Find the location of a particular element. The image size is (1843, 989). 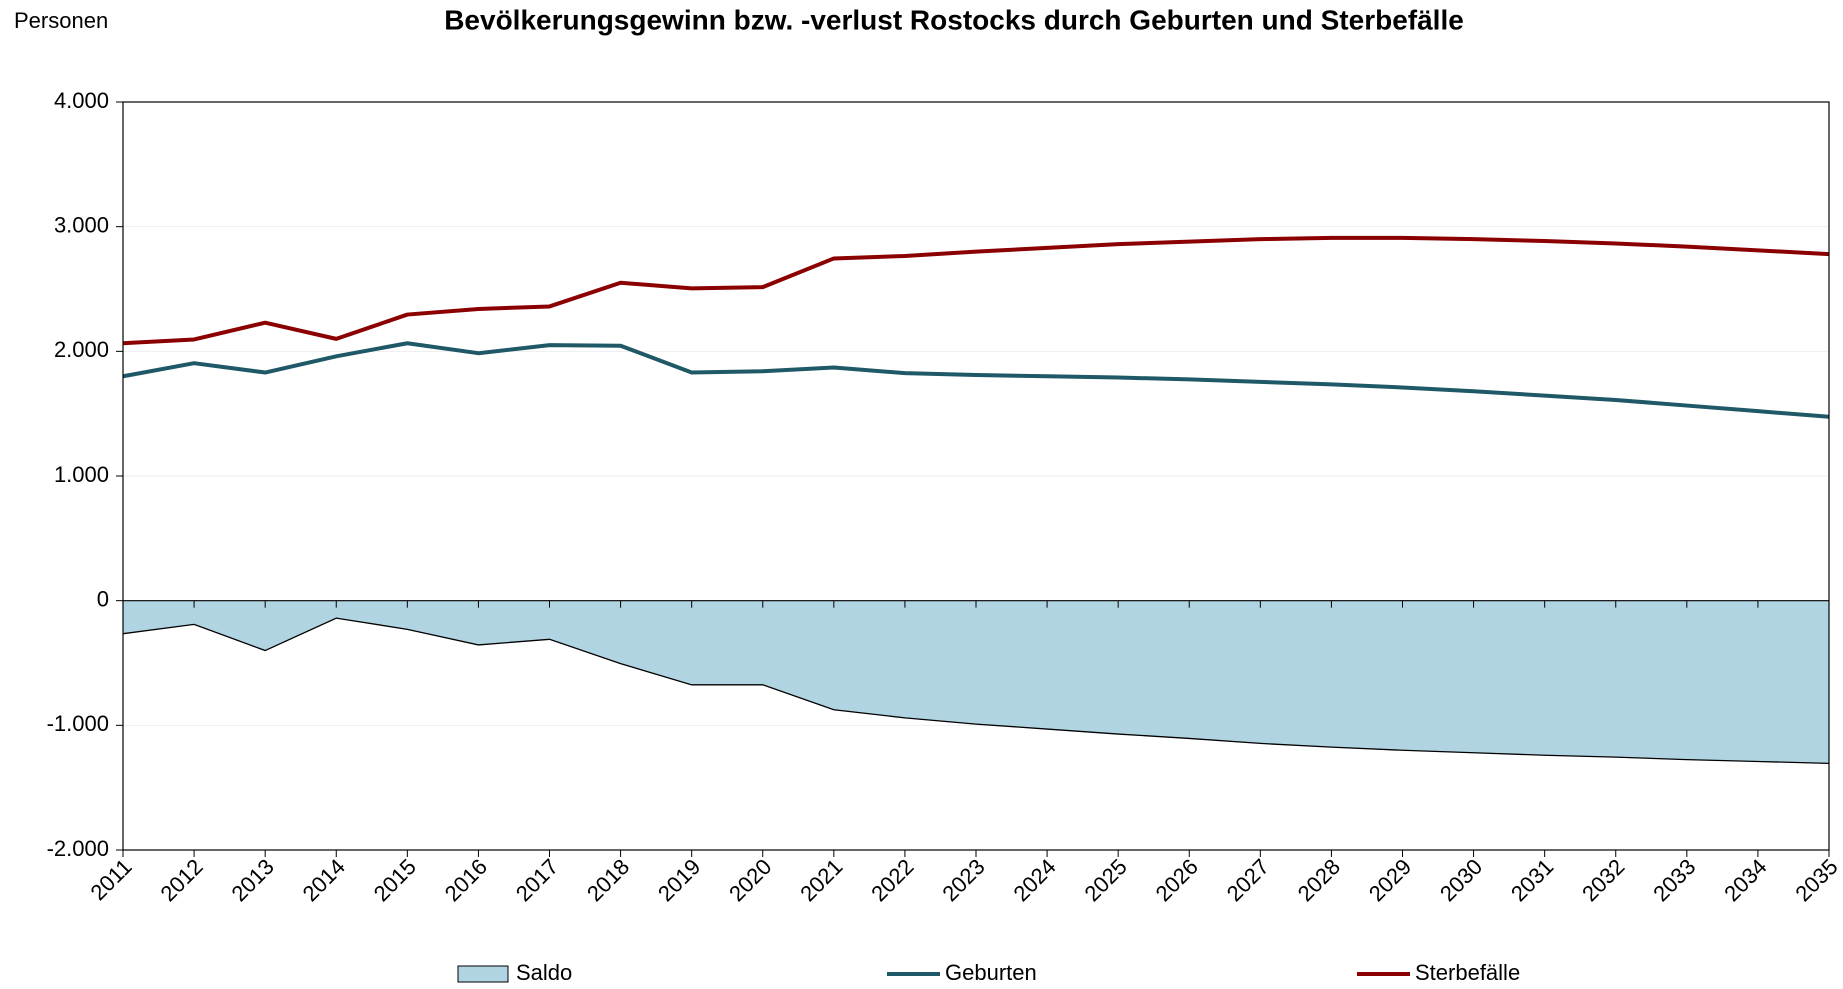

x-tick-label: 2021 is located at coordinates (821, 880).